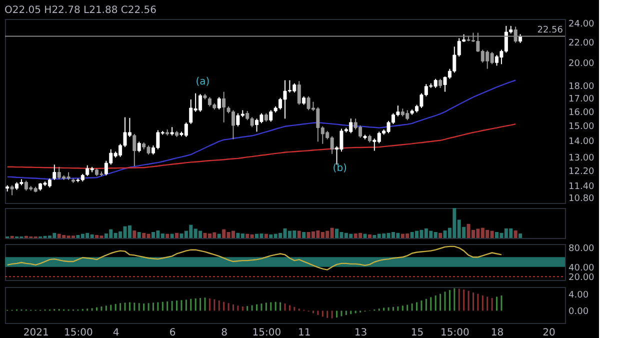  What do you see at coordinates (581, 172) in the screenshot?
I see `y-tick-label: 12.20` at bounding box center [581, 172].